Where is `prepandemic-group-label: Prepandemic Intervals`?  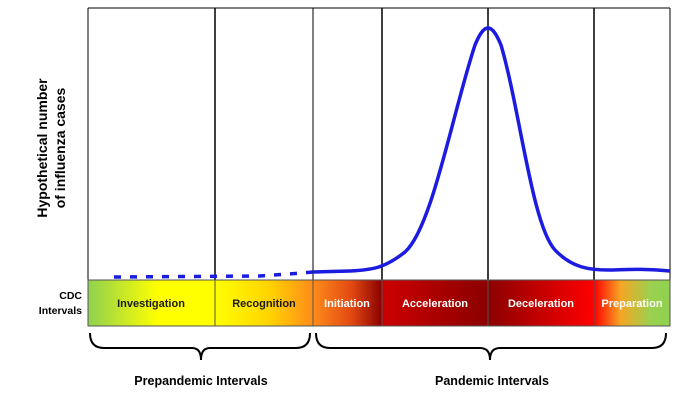 prepandemic-group-label: Prepandemic Intervals is located at coordinates (200, 381).